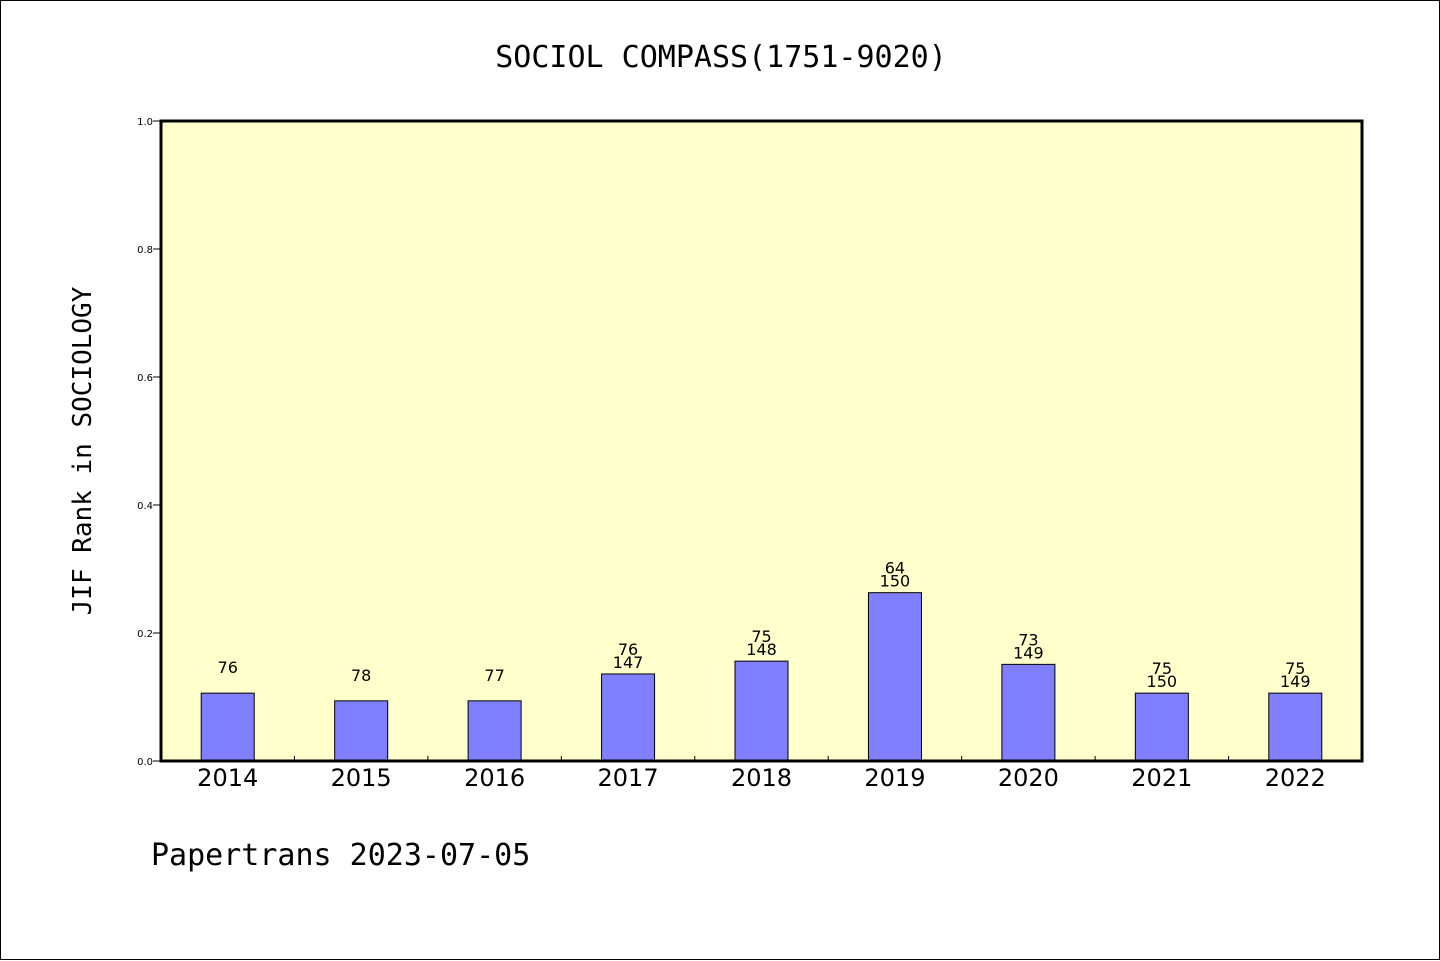 This screenshot has width=1440, height=961. Describe the element at coordinates (340, 855) in the screenshot. I see `footer-credit: Papertrans 2023-07-05` at that location.